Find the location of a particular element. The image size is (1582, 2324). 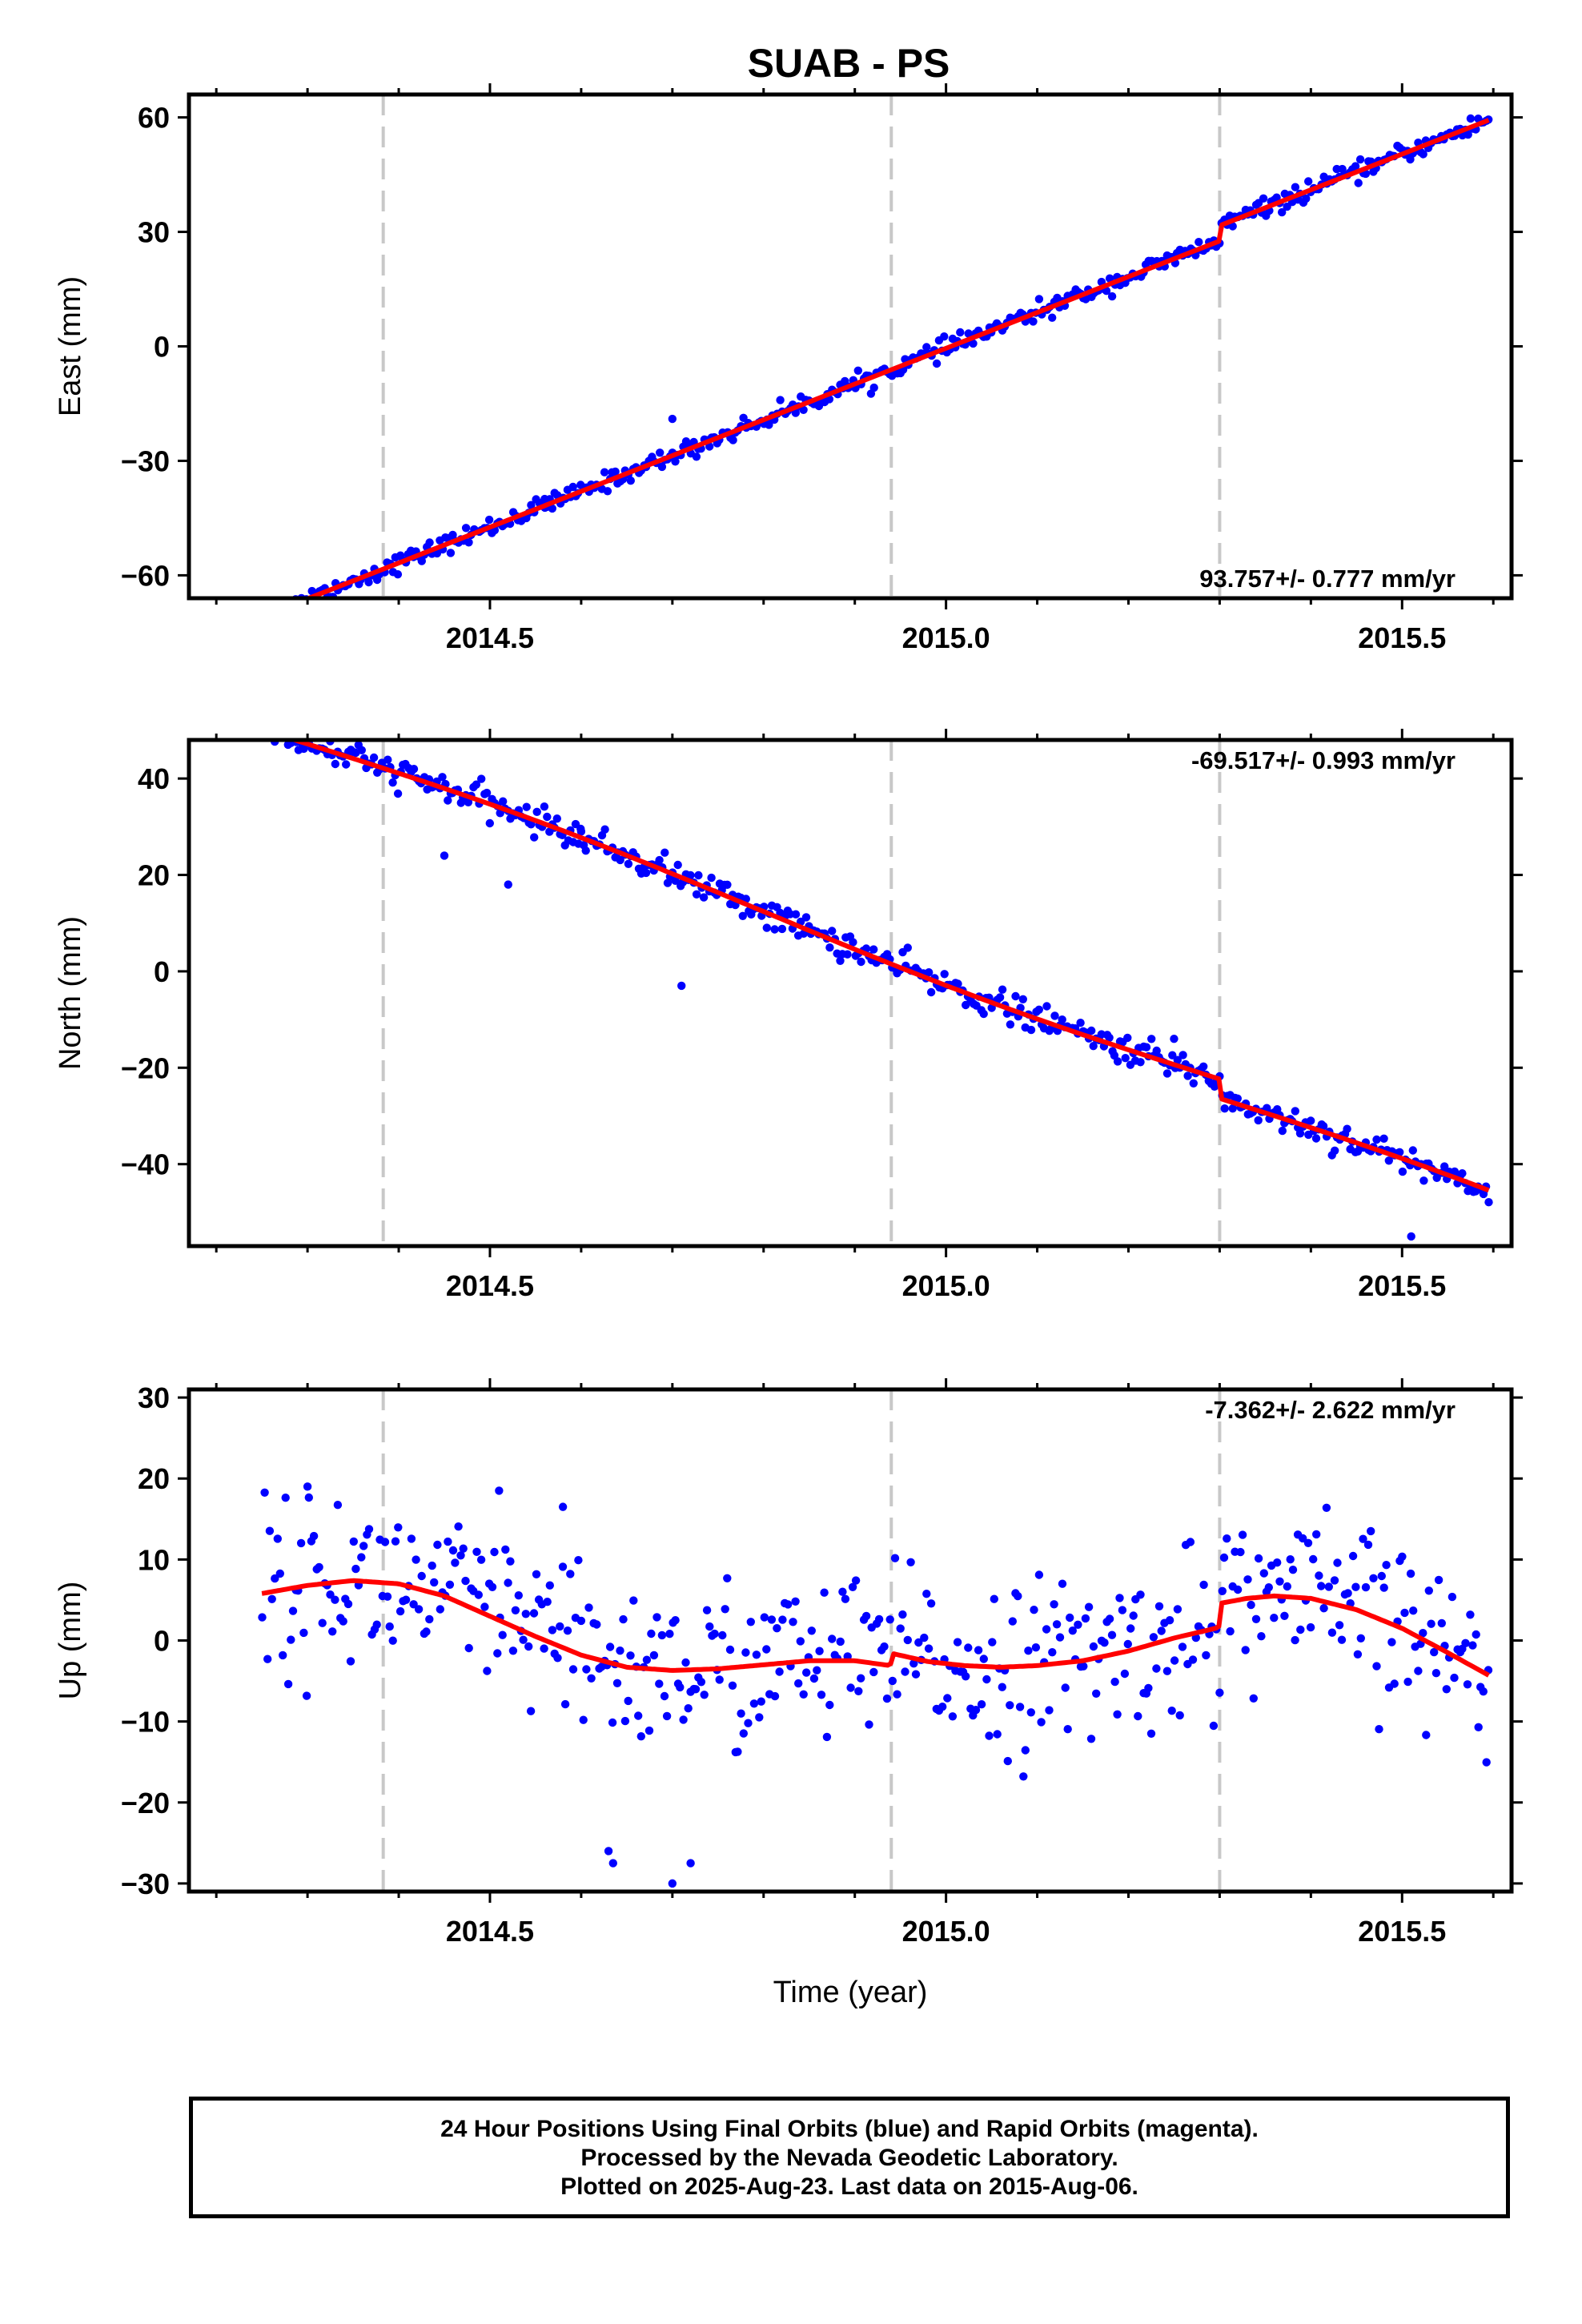

y-tick-label: 0 is located at coordinates (162, 1642).